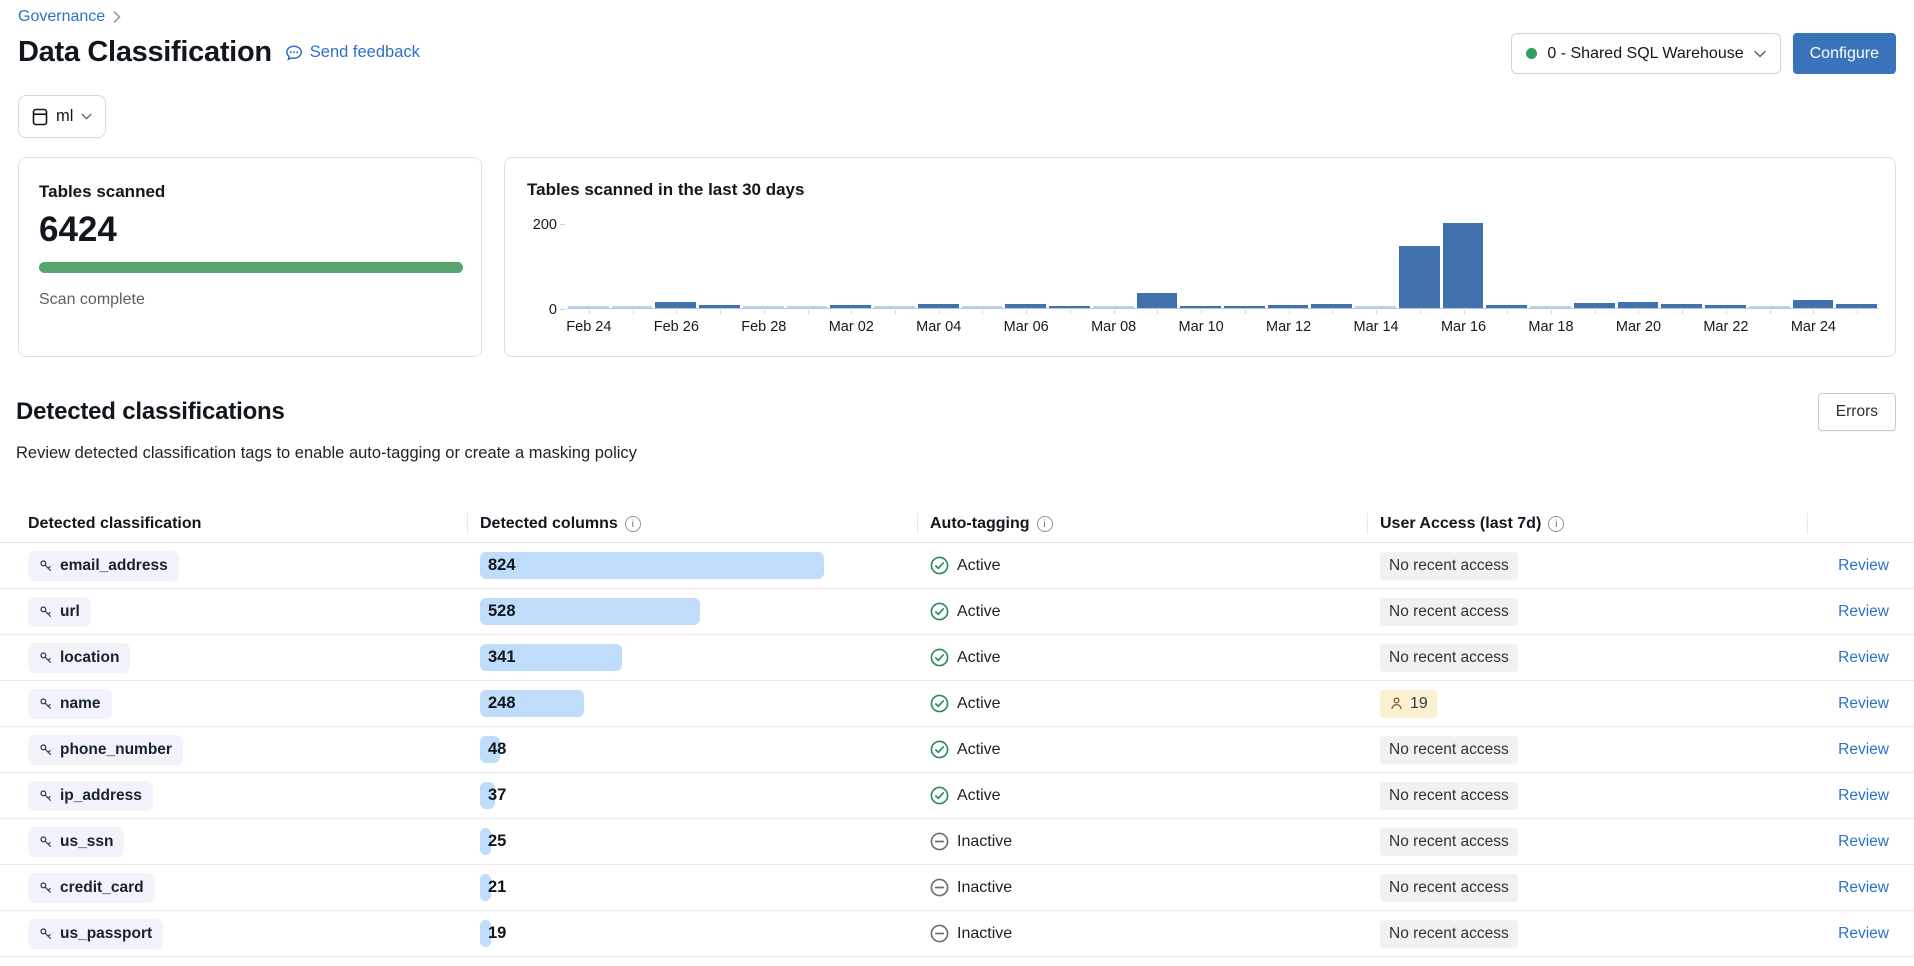  I want to click on detected-columns-count: 37, so click(497, 795).